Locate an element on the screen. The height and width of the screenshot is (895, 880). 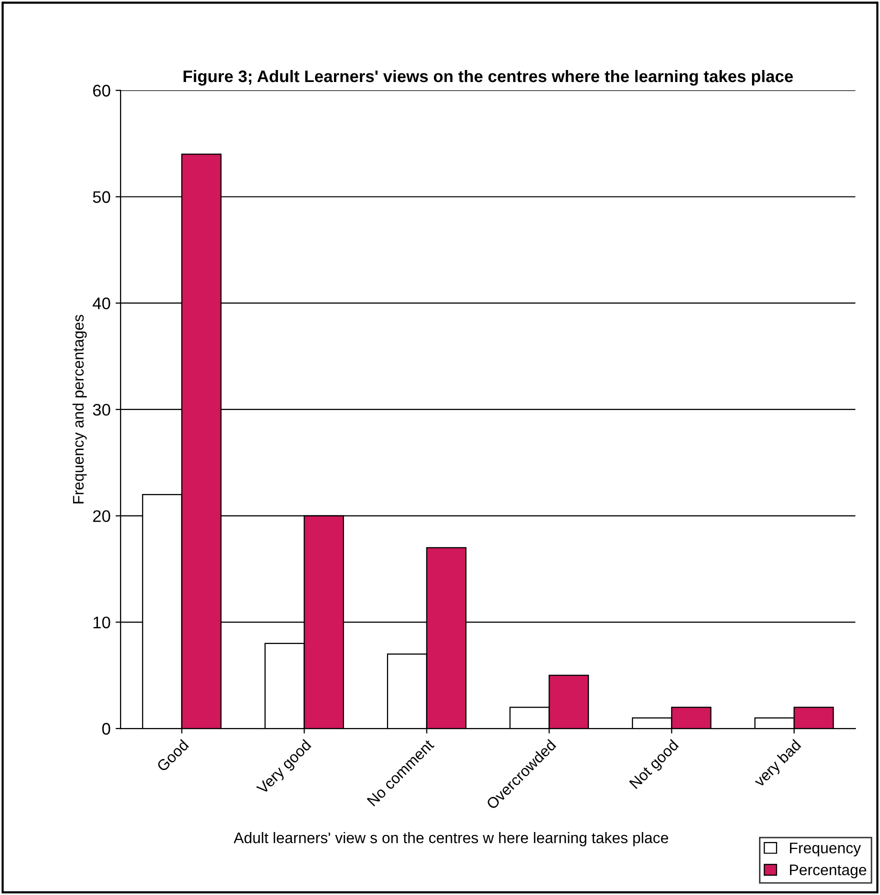
legend-label: Percentage is located at coordinates (828, 871).